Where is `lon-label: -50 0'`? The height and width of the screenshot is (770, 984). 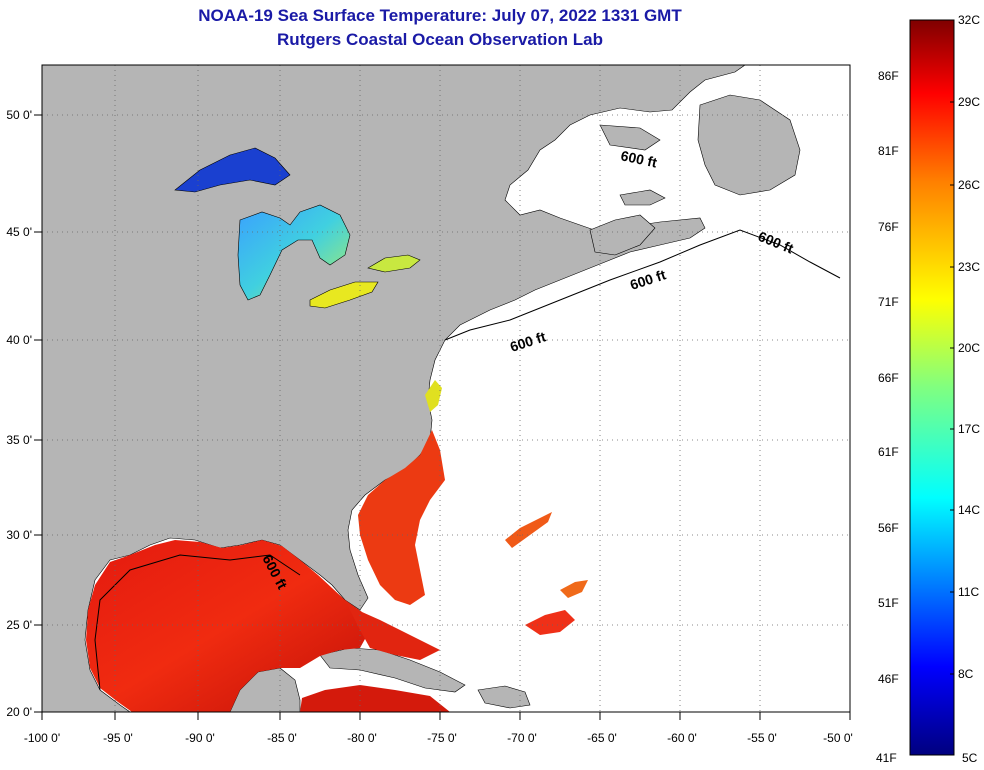 lon-label: -50 0' is located at coordinates (838, 738).